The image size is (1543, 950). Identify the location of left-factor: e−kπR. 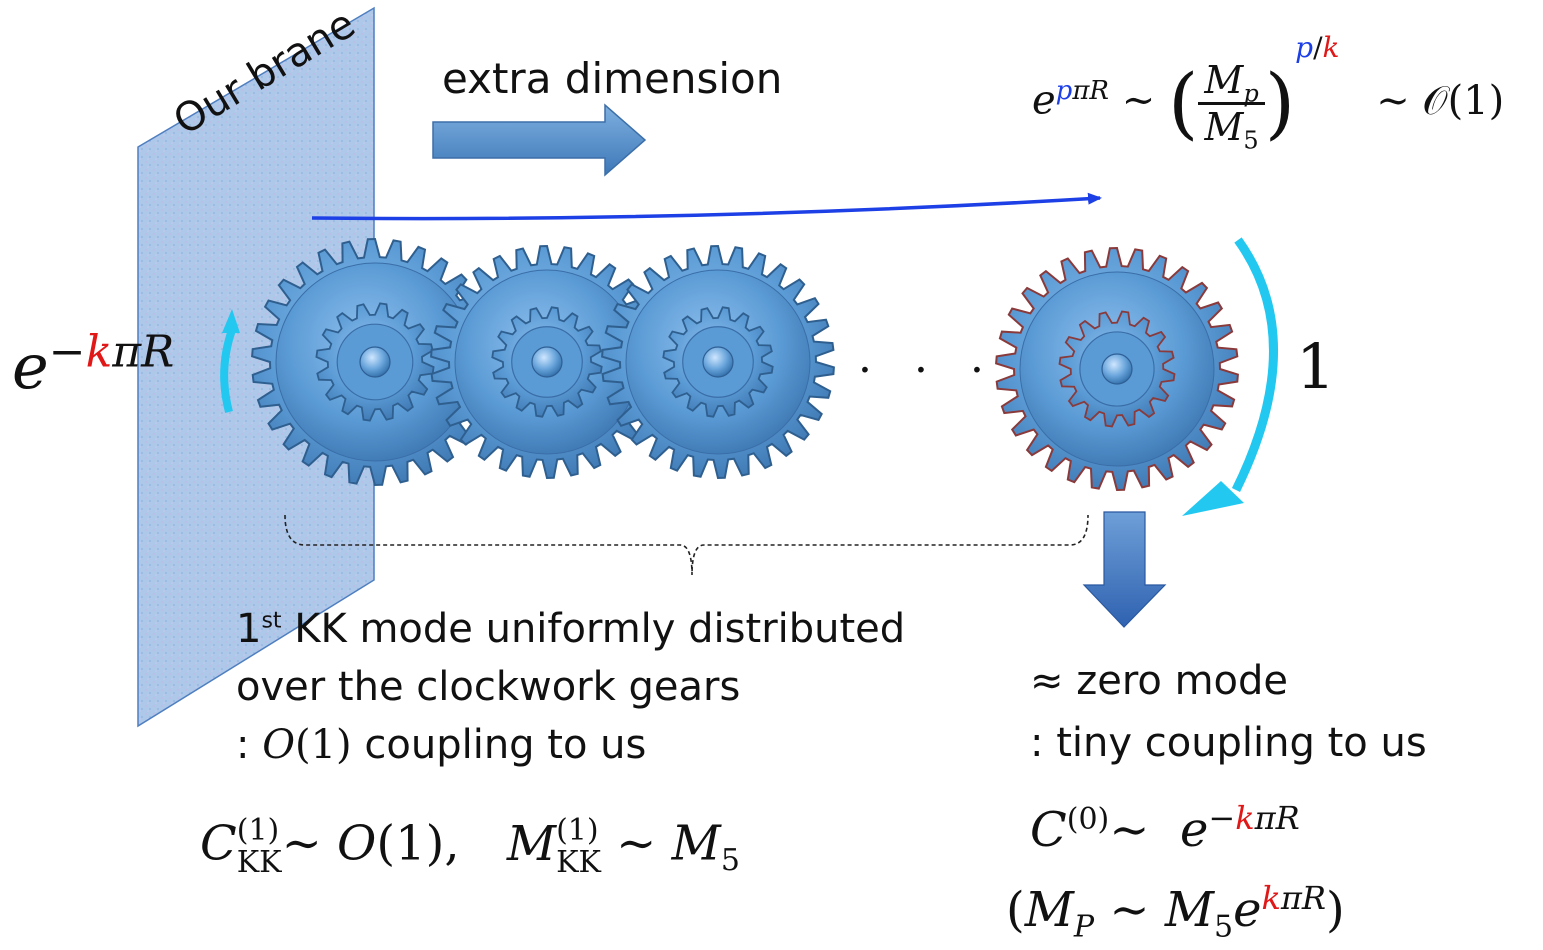
(93, 366).